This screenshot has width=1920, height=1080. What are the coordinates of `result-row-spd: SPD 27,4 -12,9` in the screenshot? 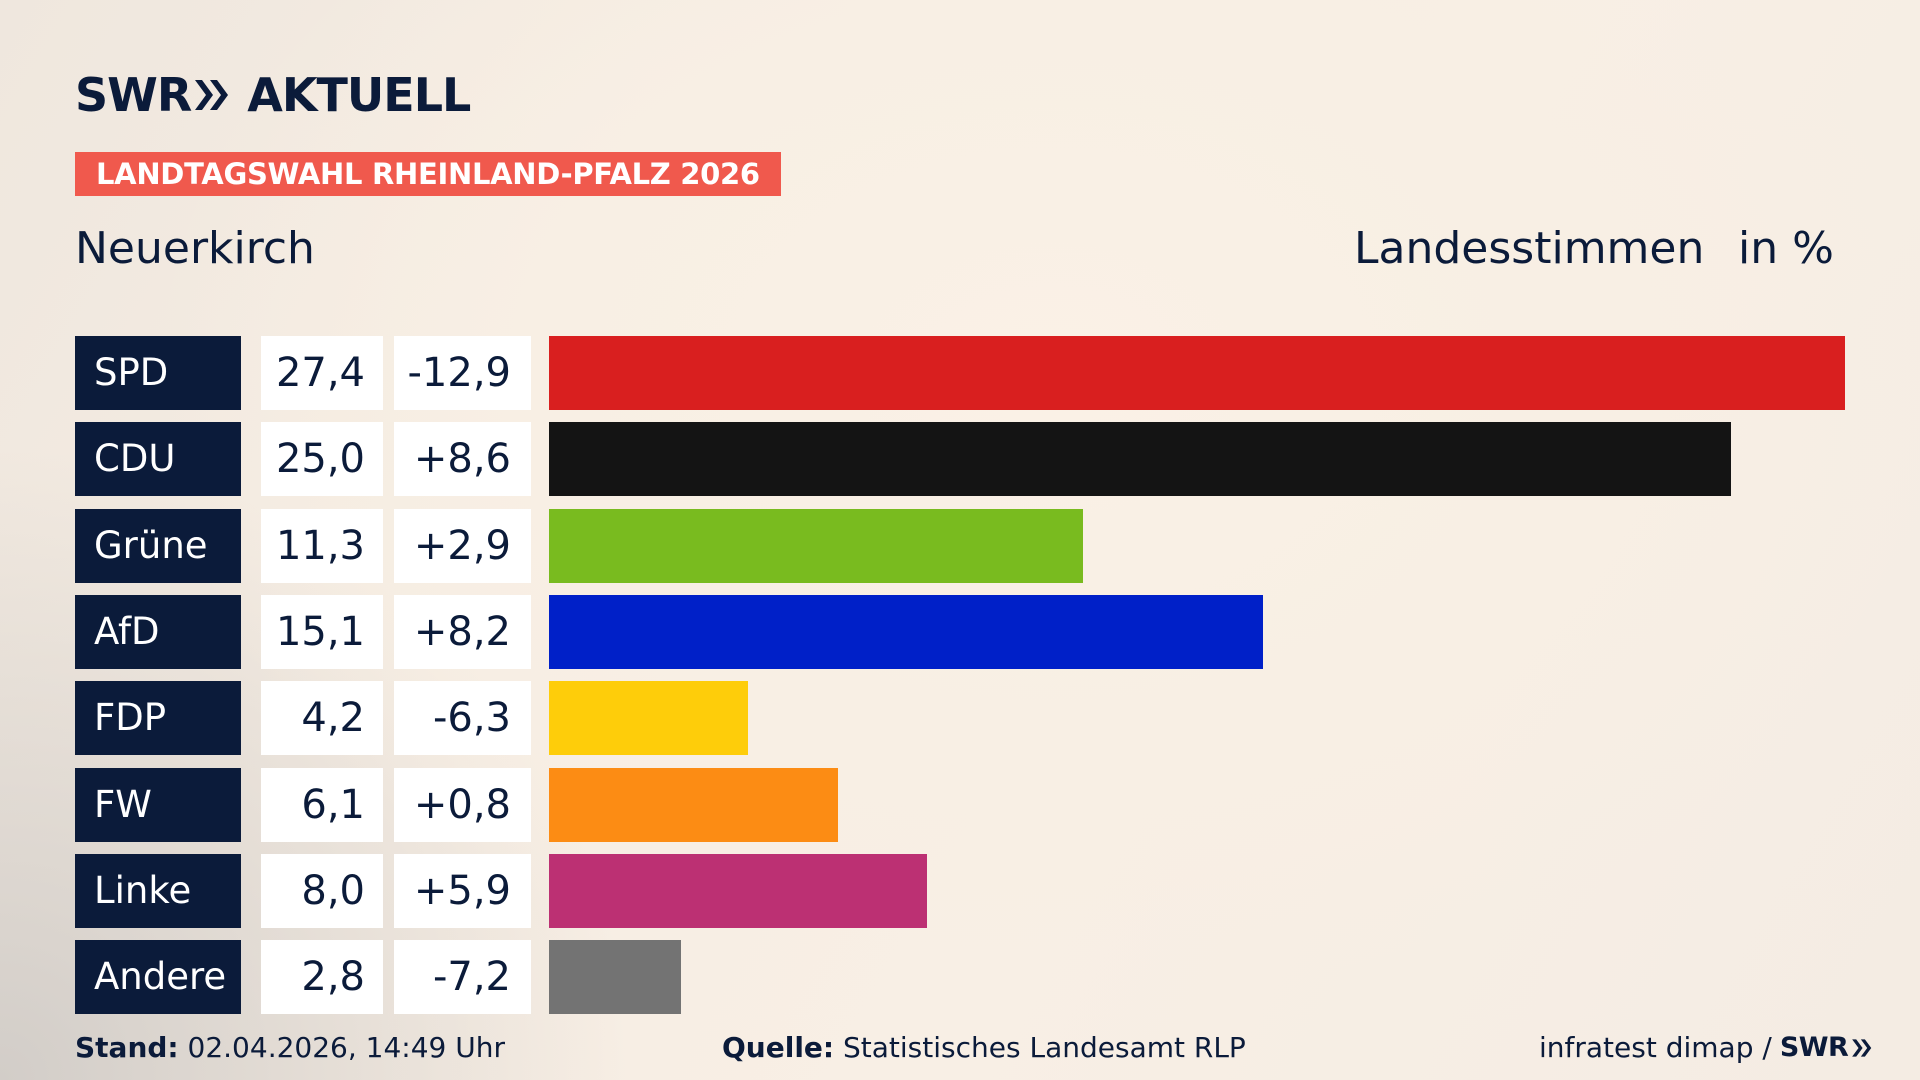 It's located at (960, 373).